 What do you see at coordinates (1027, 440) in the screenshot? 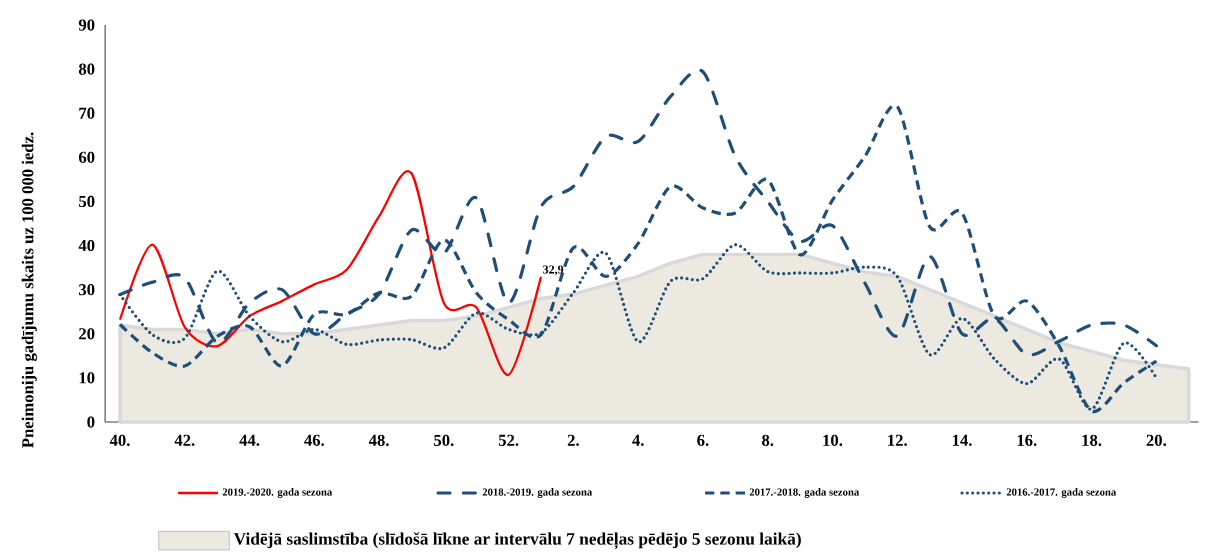
I see `x-tick-label: 16.` at bounding box center [1027, 440].